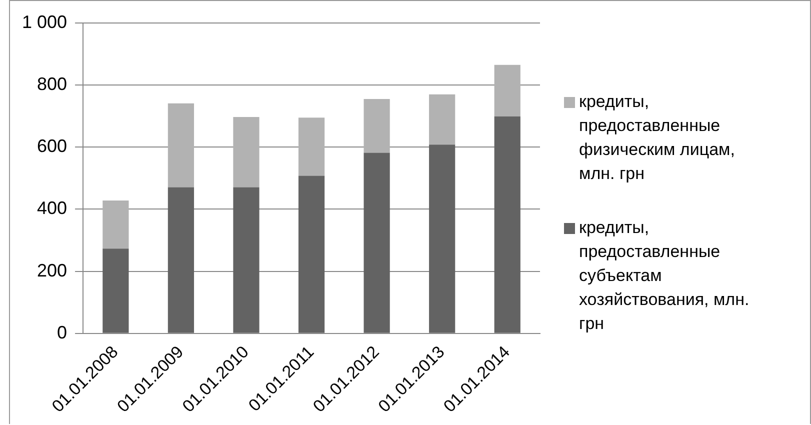  What do you see at coordinates (62, 332) in the screenshot?
I see `y-tick-label: 0` at bounding box center [62, 332].